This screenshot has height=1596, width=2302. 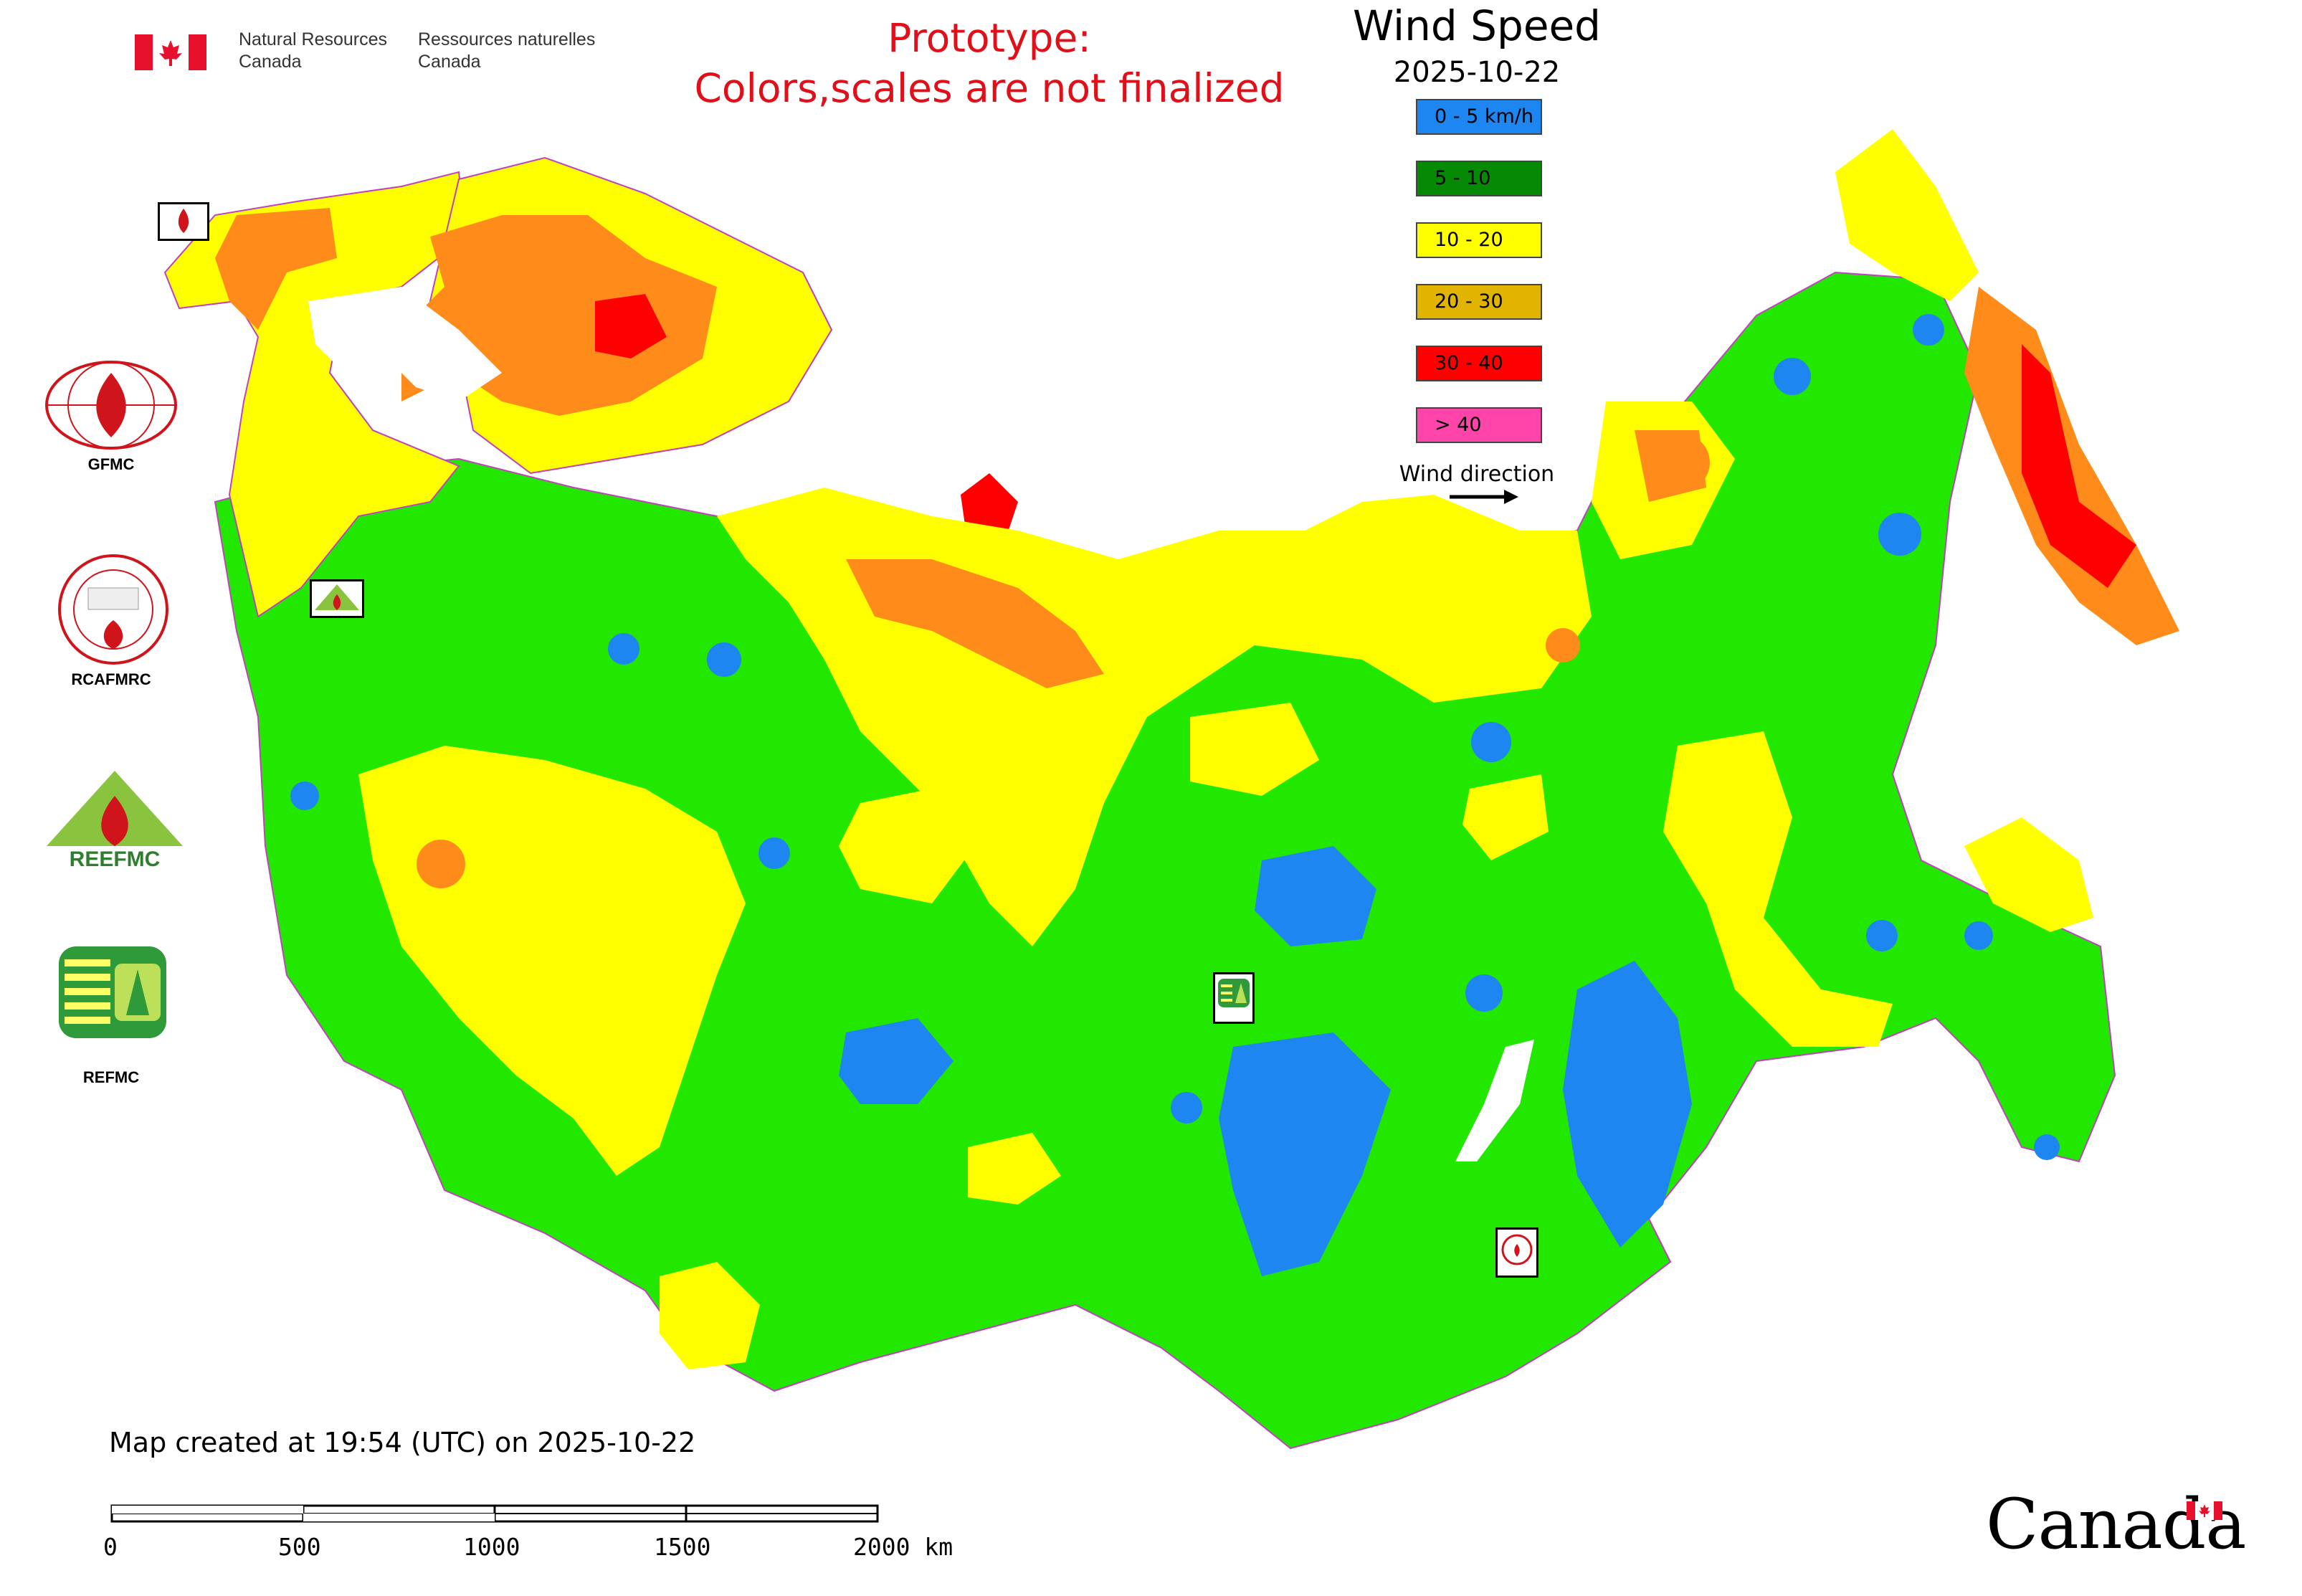 I want to click on map-yellow-east, so click(x=1778, y=889).